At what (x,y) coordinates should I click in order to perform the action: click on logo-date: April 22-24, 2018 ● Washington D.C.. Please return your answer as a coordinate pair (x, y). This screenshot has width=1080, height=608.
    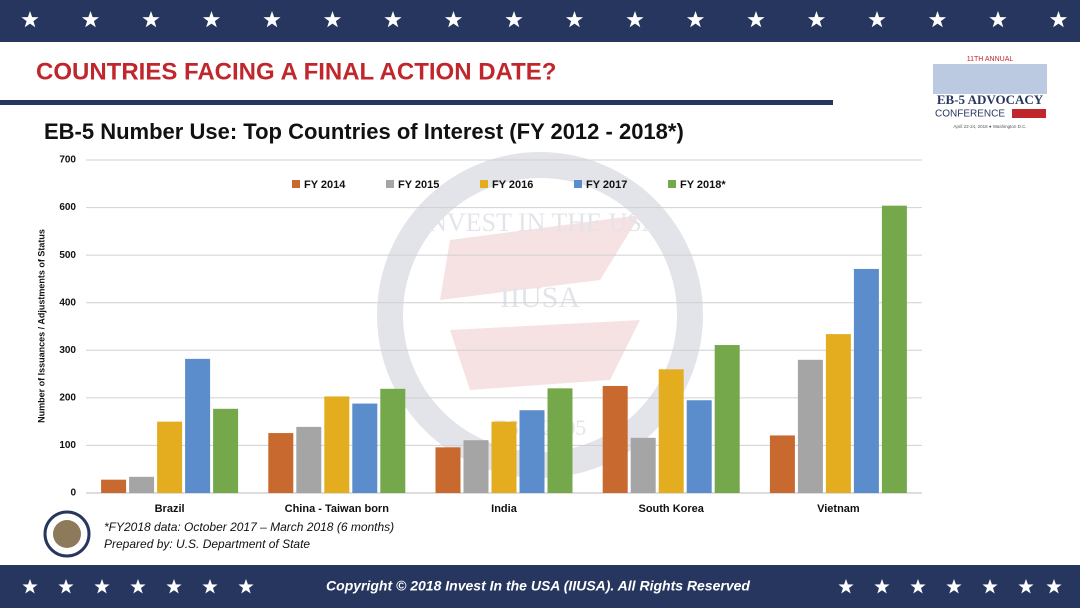
    Looking at the image, I should click on (989, 126).